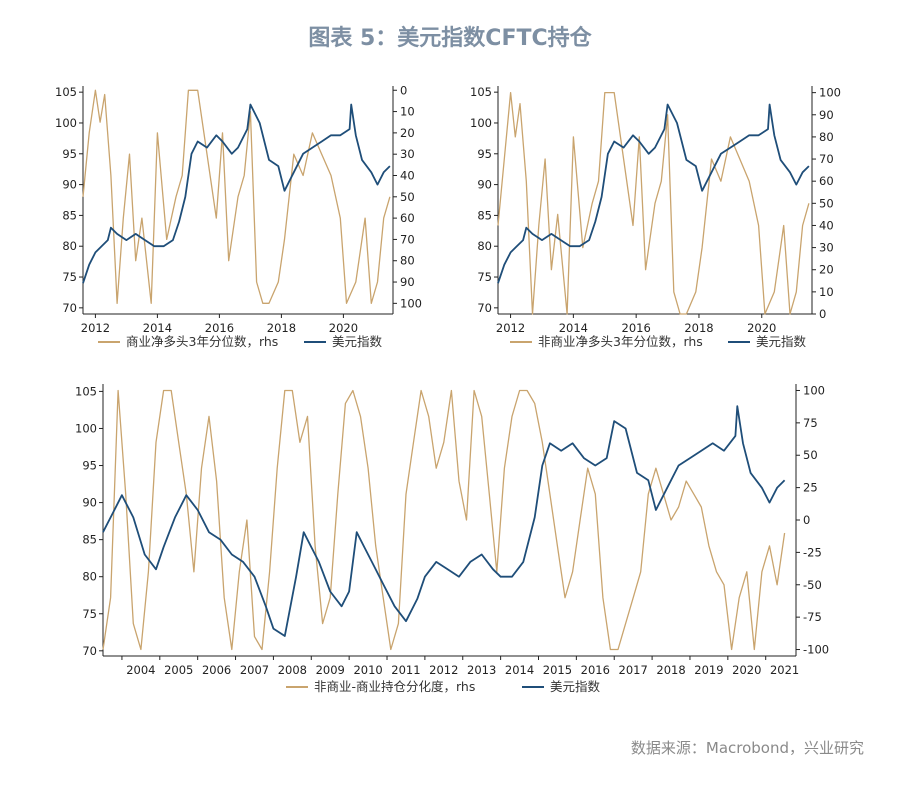 The image size is (900, 789). I want to click on x-tick-label: 2013, so click(481, 670).